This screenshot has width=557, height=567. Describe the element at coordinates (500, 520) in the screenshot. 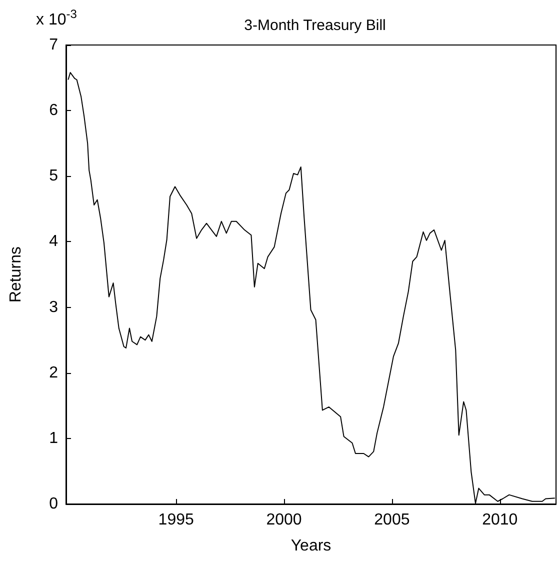

I see `x-tick-label: 2010` at that location.